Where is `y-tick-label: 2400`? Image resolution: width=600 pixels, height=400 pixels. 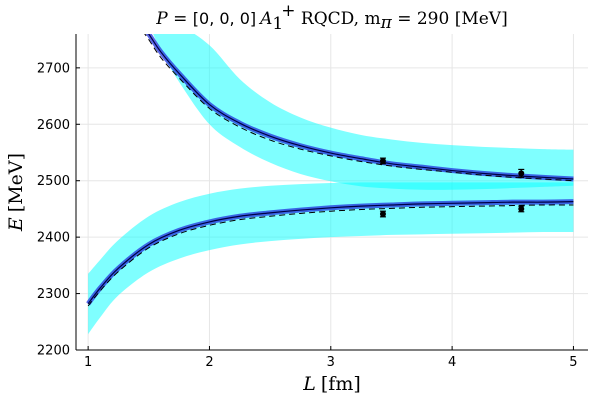 y-tick-label: 2400 is located at coordinates (53, 238).